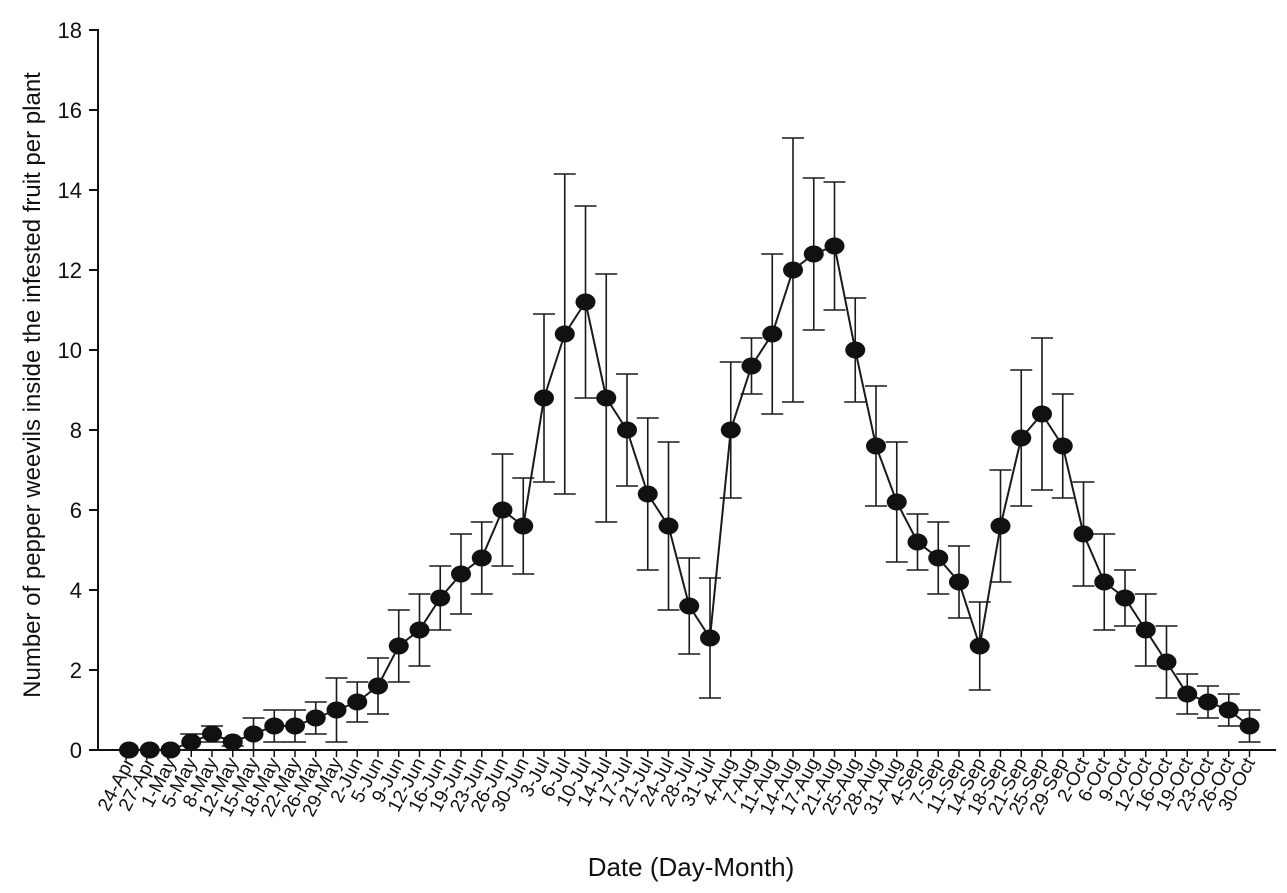 The width and height of the screenshot is (1287, 893). I want to click on y-ticks: 0 2 4 6 8 10 12 14 16 18, so click(78, 390).